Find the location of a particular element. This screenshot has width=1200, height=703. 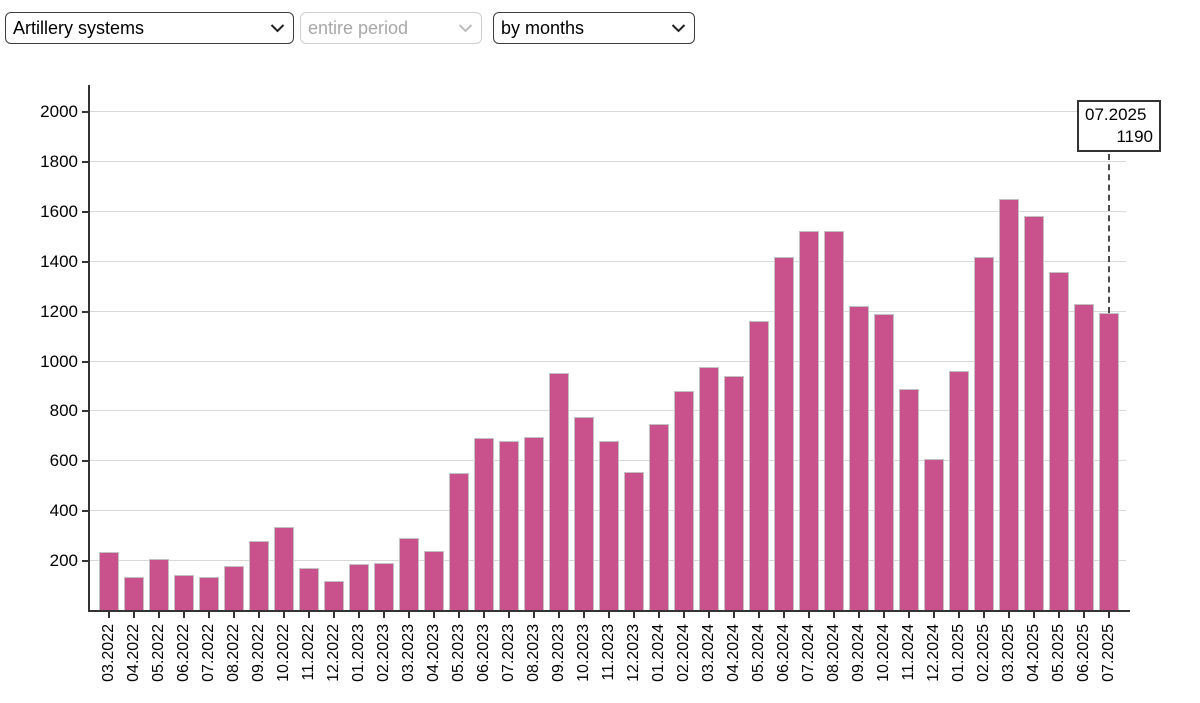

bar-06.2022 is located at coordinates (184, 592).